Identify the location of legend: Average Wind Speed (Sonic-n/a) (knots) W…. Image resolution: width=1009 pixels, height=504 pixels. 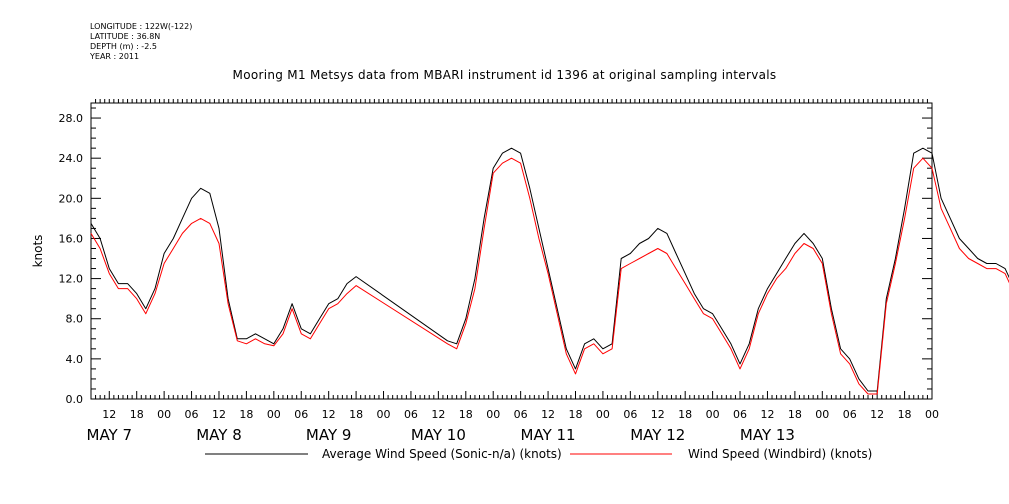
(538, 454).